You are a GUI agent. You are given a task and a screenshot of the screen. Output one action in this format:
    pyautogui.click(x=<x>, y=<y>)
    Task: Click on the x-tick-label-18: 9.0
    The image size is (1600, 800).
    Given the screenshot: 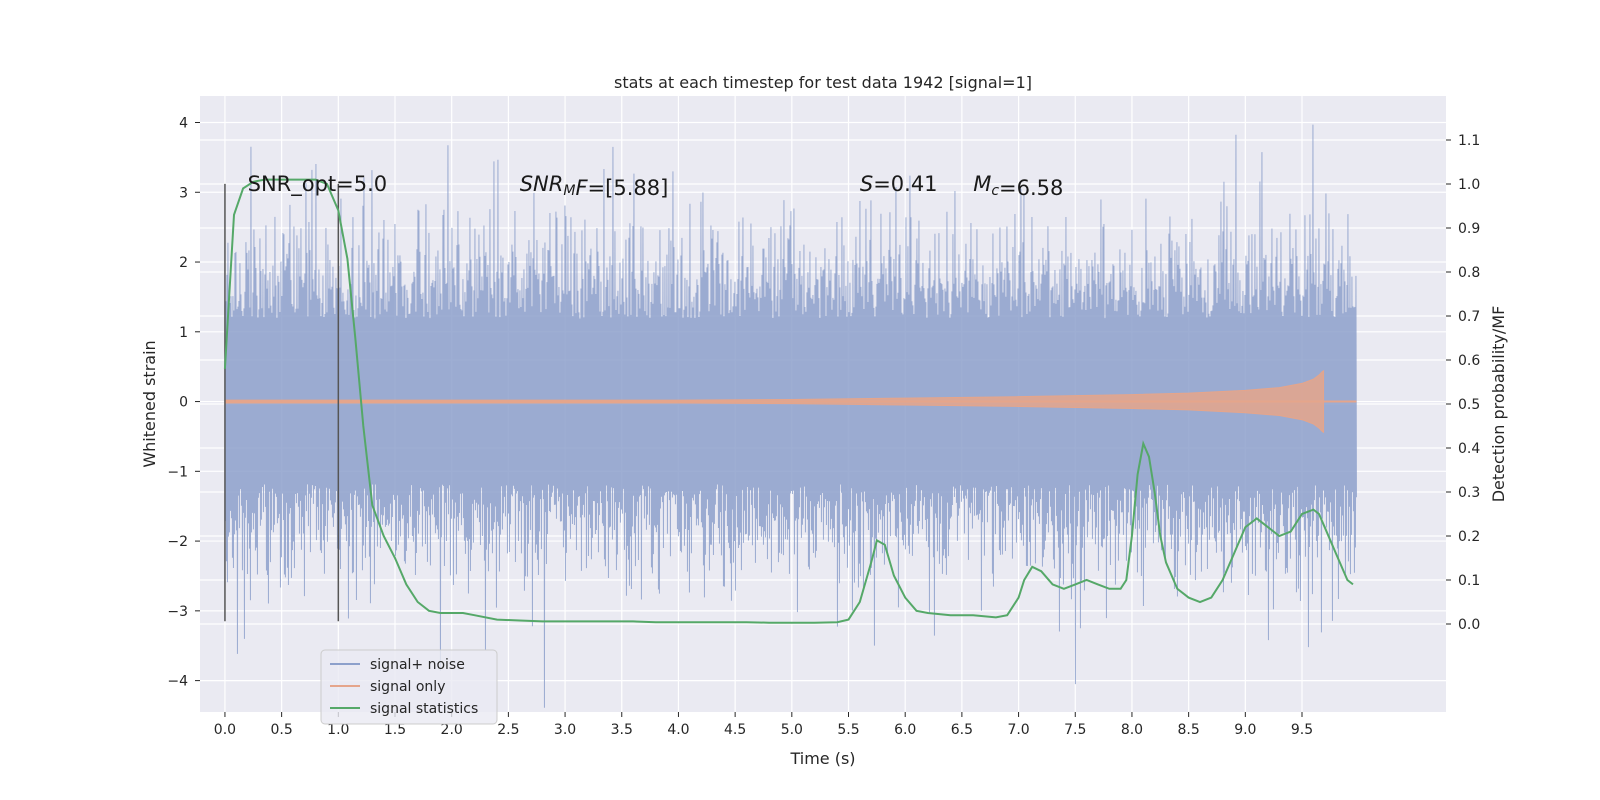 What is the action you would take?
    pyautogui.click(x=1245, y=730)
    